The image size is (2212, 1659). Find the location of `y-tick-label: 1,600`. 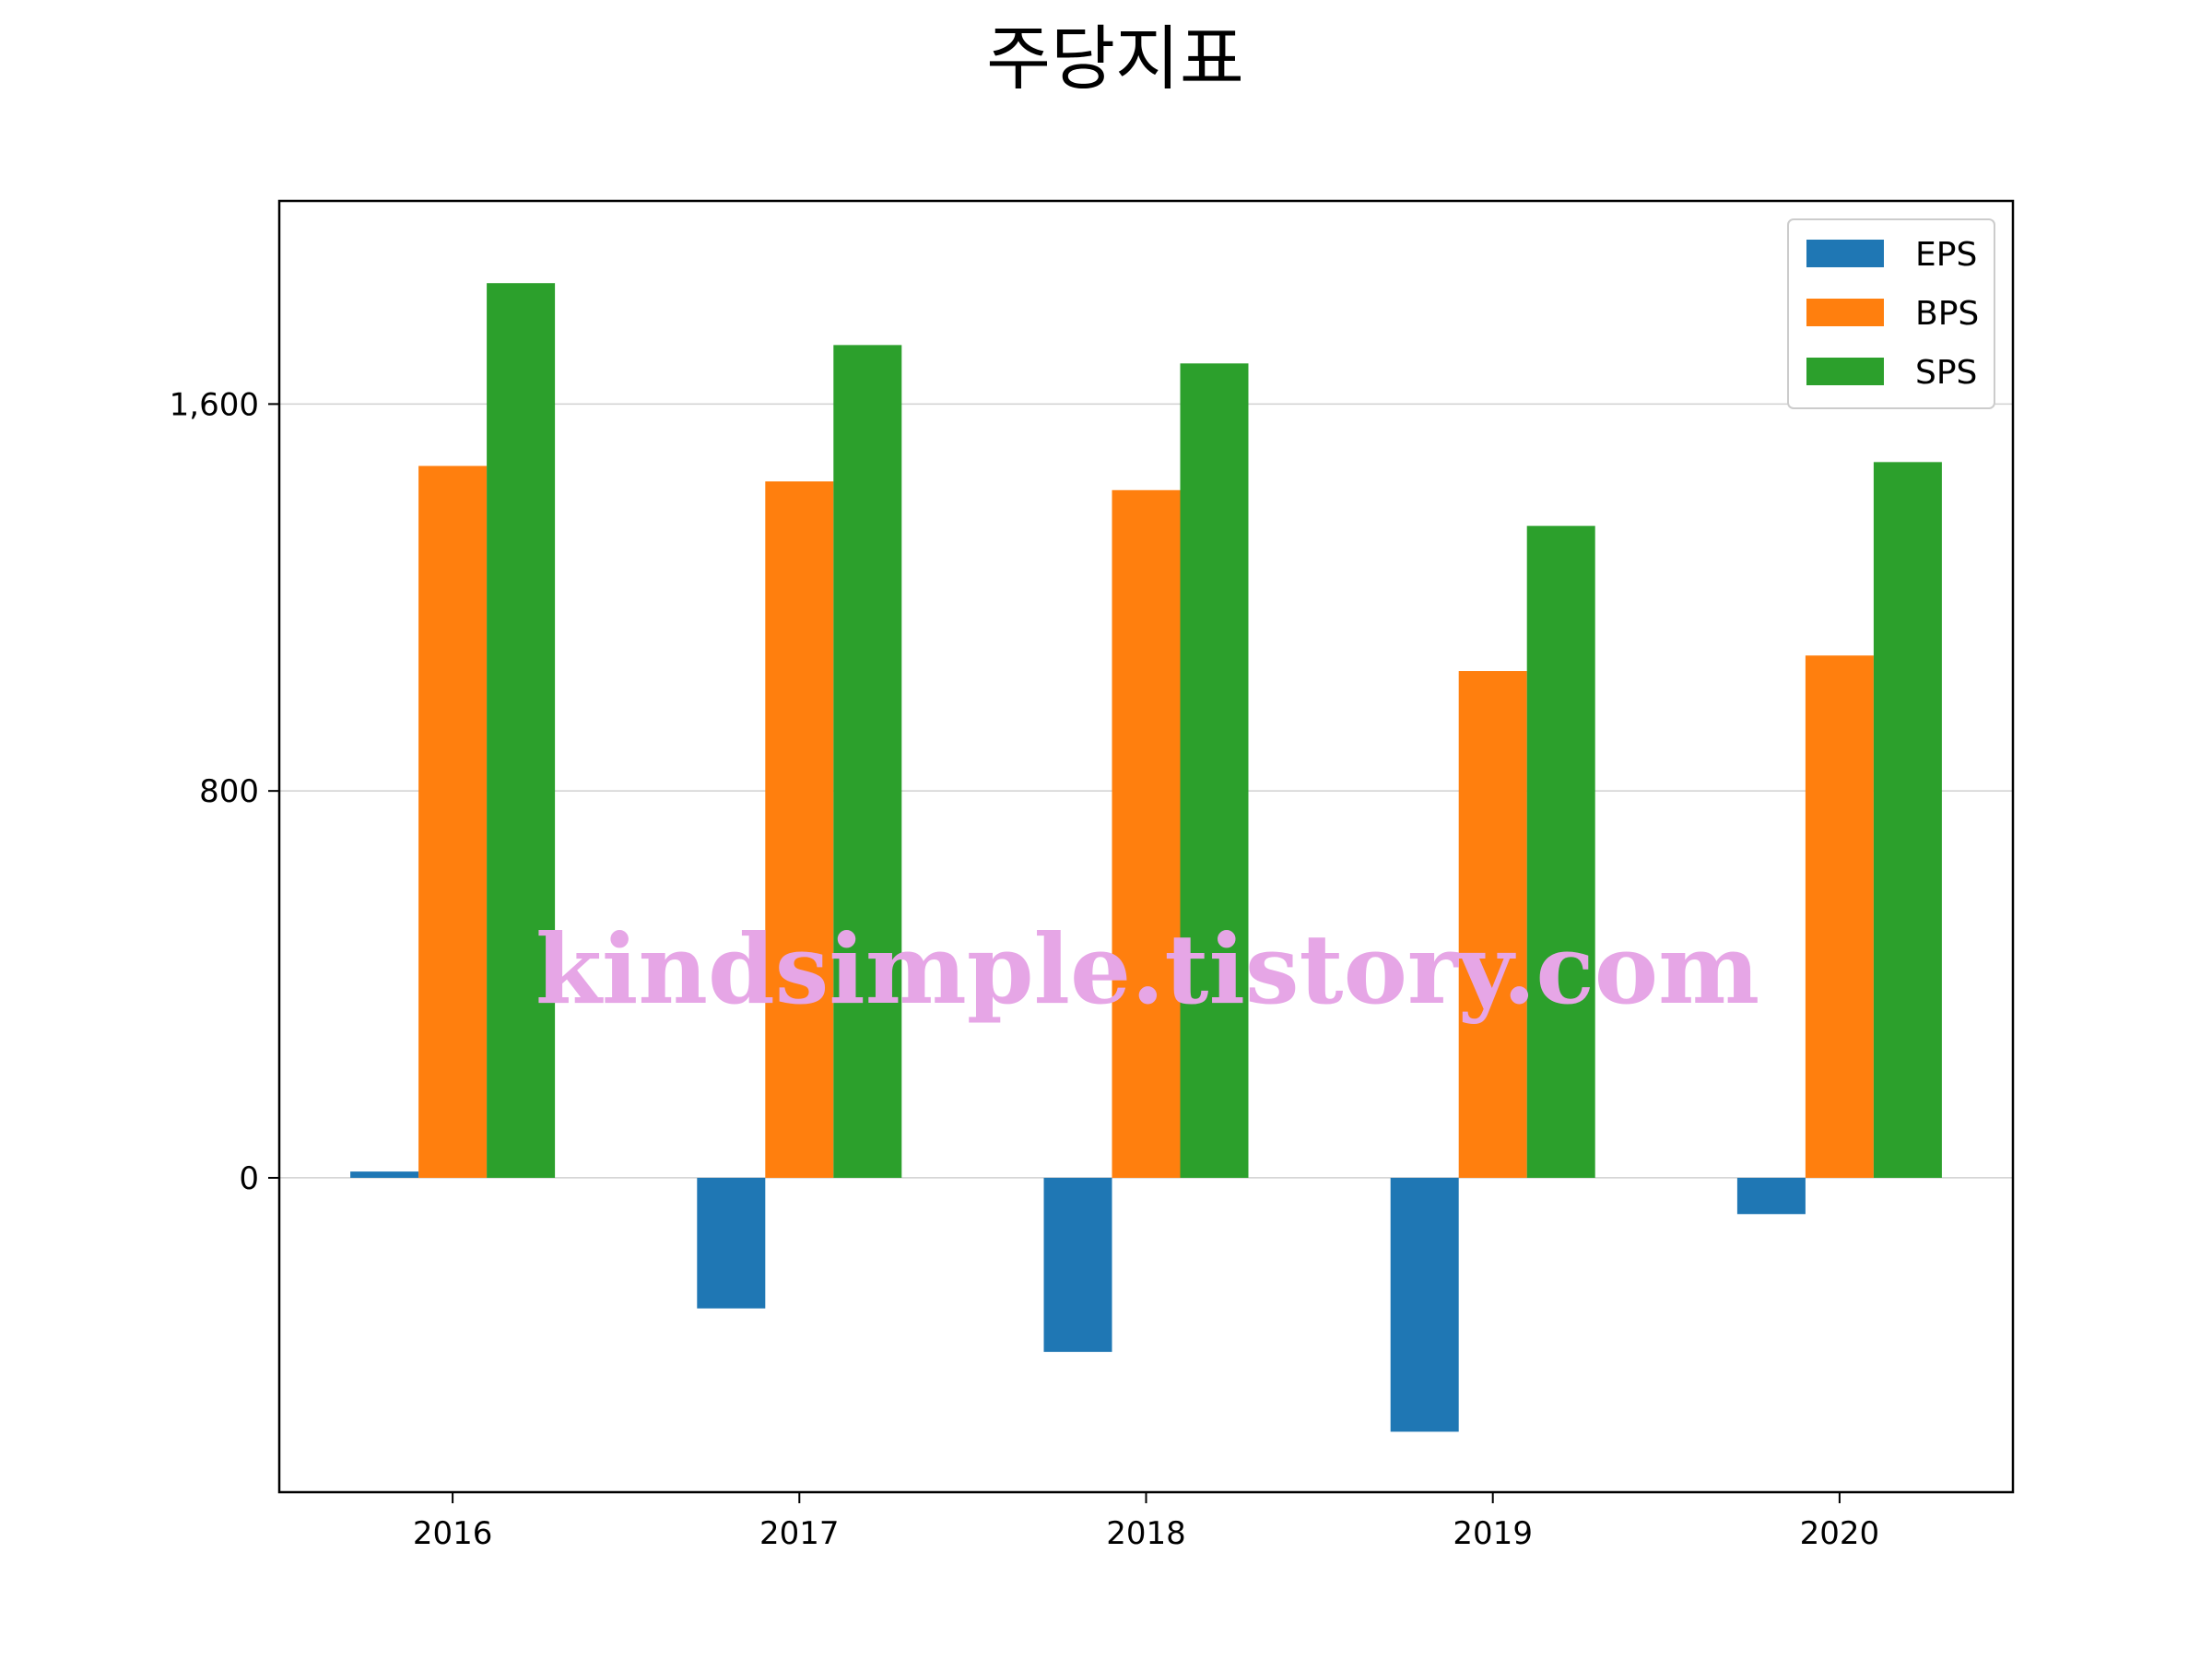

y-tick-label: 1,600 is located at coordinates (214, 404).